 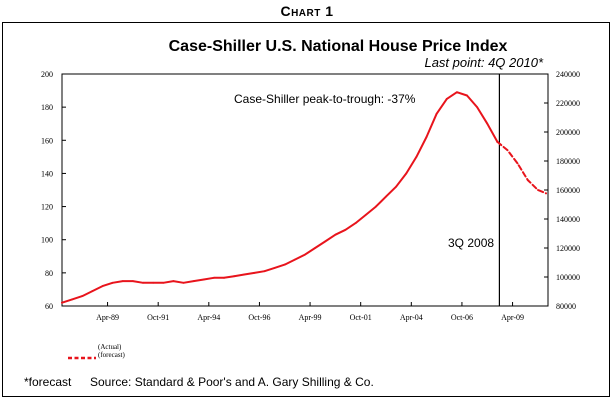 I want to click on y-right-tick-label: 100000, so click(x=568, y=277).